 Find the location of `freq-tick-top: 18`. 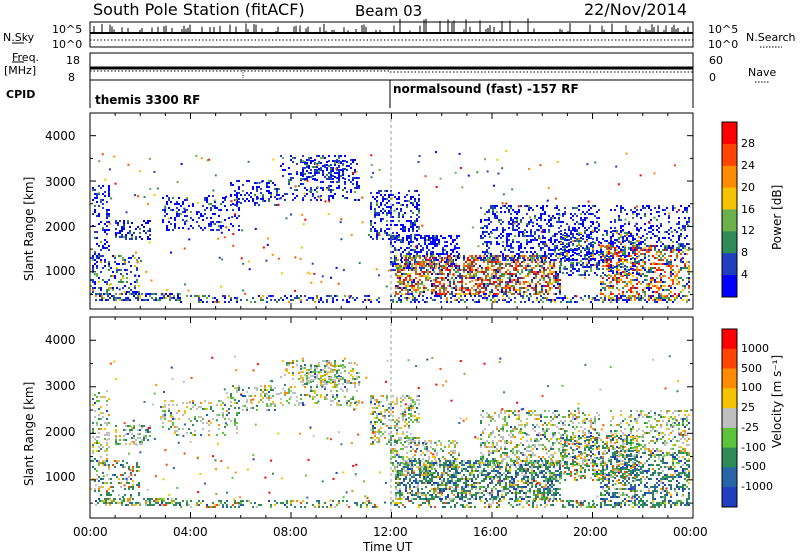

freq-tick-top: 18 is located at coordinates (73, 60).